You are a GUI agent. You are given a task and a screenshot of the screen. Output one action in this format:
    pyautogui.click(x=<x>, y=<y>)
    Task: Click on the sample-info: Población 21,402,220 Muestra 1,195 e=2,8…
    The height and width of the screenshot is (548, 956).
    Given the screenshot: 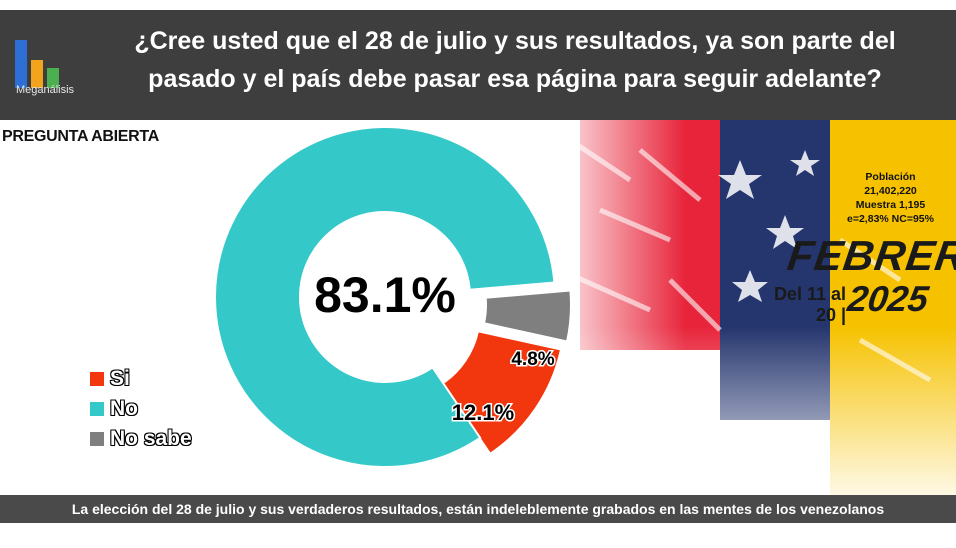 What is the action you would take?
    pyautogui.click(x=890, y=198)
    